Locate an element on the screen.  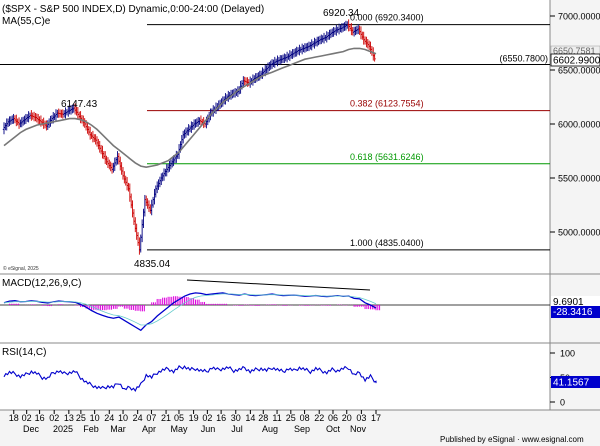
fib-label: 0.000 (6920.3400) is located at coordinates (387, 18).